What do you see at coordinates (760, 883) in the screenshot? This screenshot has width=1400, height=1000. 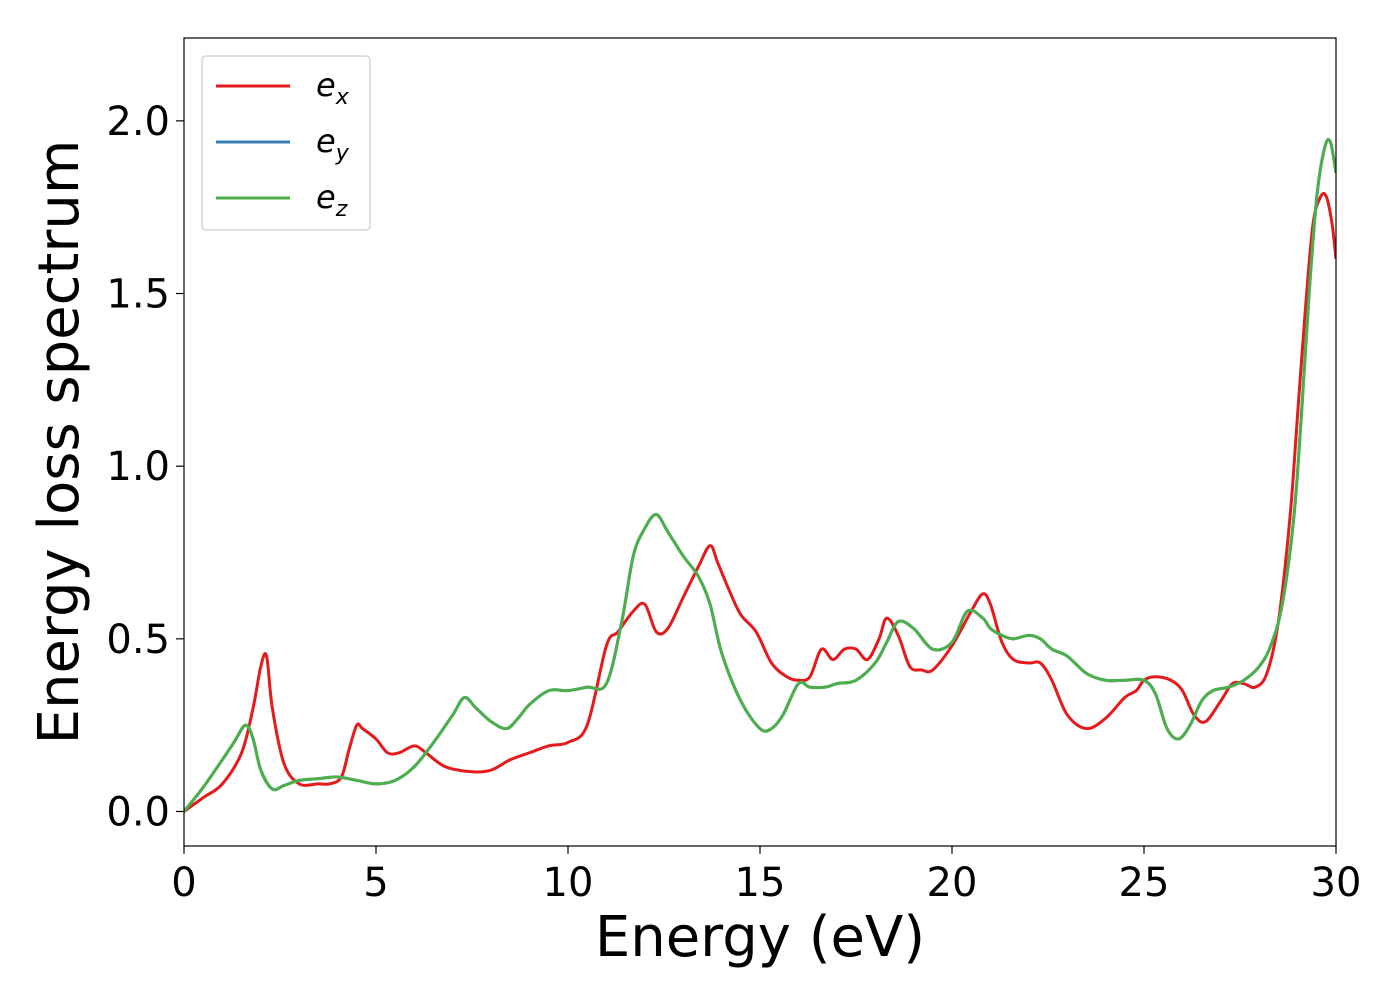 I see `x-tick-label: 15` at bounding box center [760, 883].